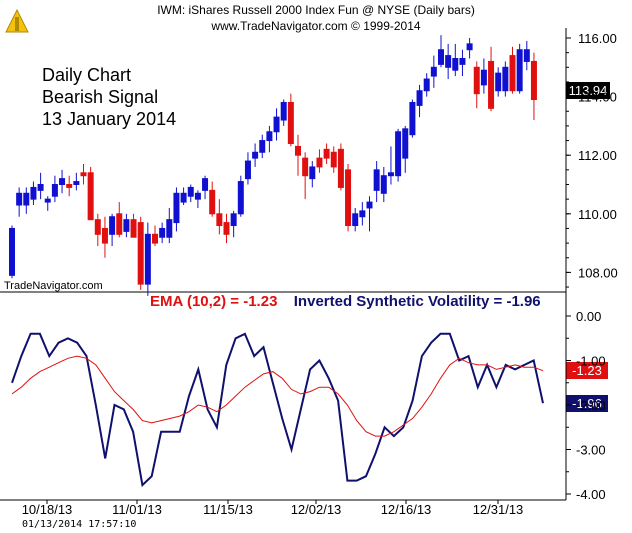 The width and height of the screenshot is (632, 533). What do you see at coordinates (214, 301) in the screenshot?
I see `ema-legend: EMA (10,2) = -1.23` at bounding box center [214, 301].